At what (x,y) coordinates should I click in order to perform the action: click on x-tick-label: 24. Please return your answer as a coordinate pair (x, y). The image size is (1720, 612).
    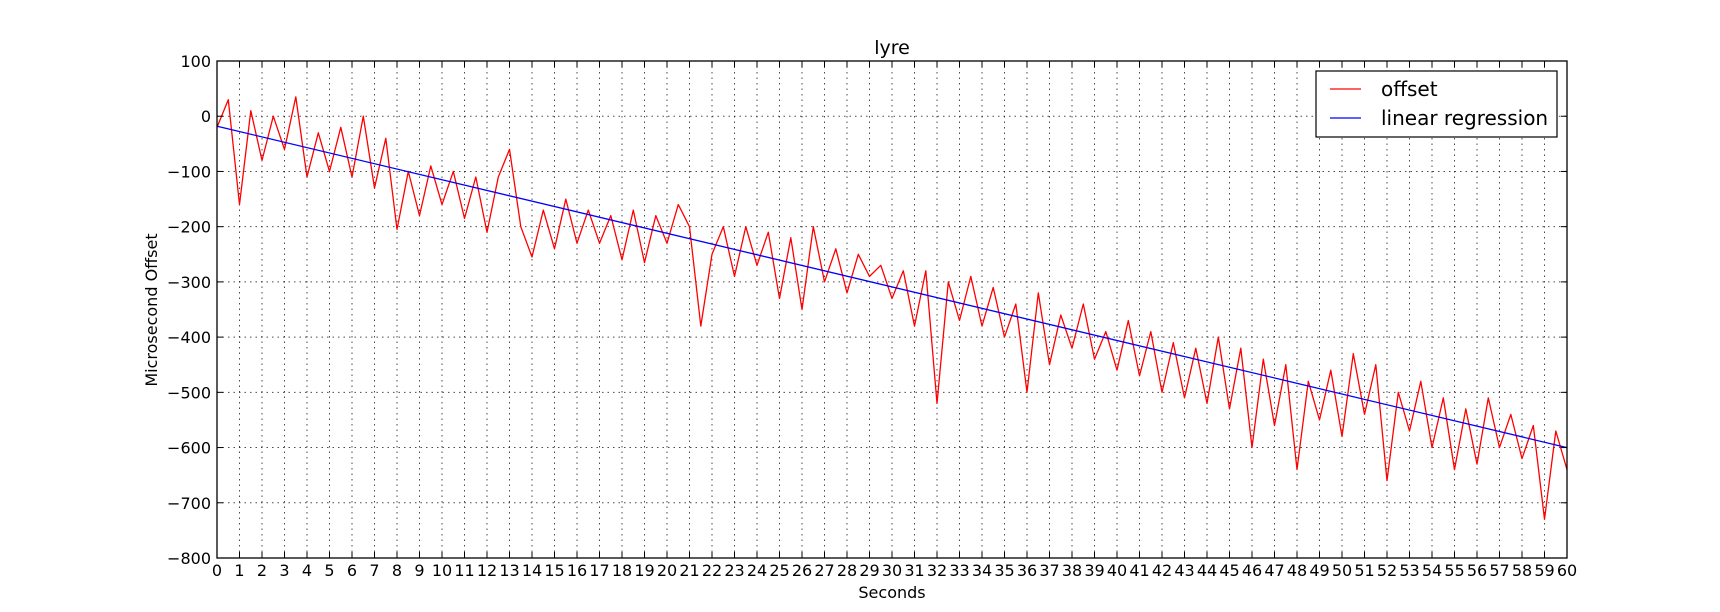
    Looking at the image, I should click on (757, 570).